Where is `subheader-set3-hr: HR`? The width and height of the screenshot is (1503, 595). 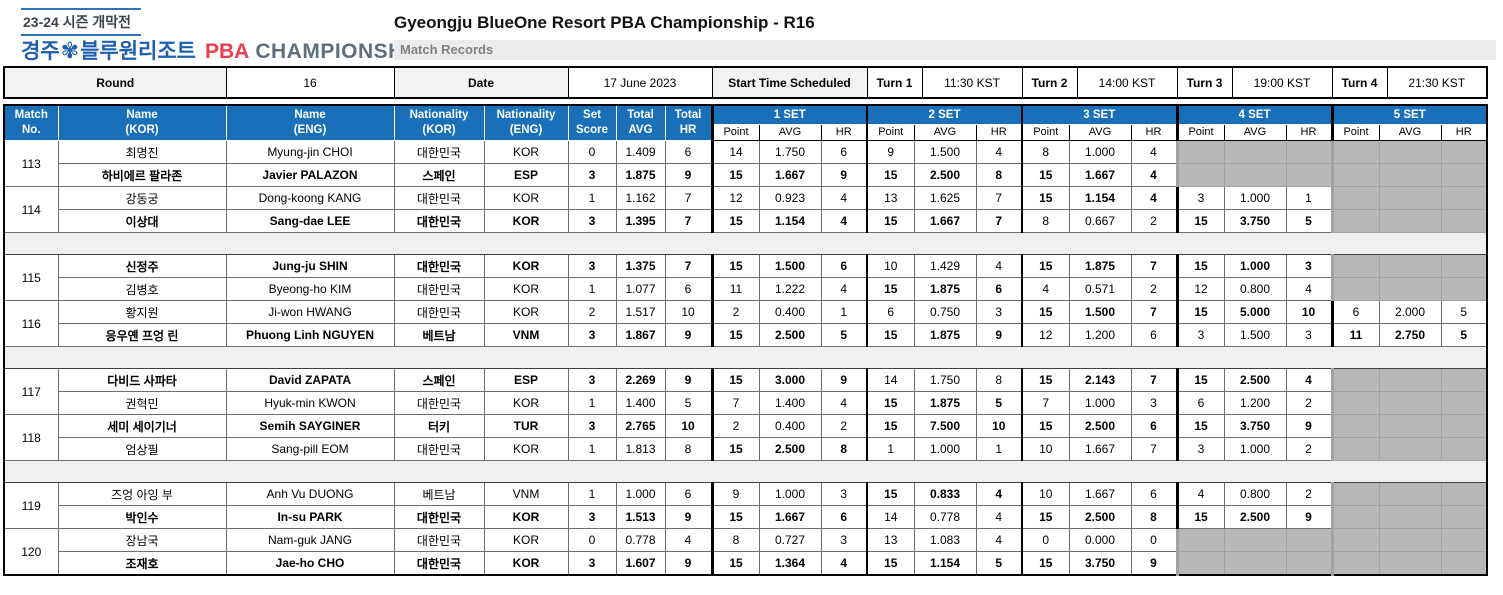 subheader-set3-hr: HR is located at coordinates (1154, 132).